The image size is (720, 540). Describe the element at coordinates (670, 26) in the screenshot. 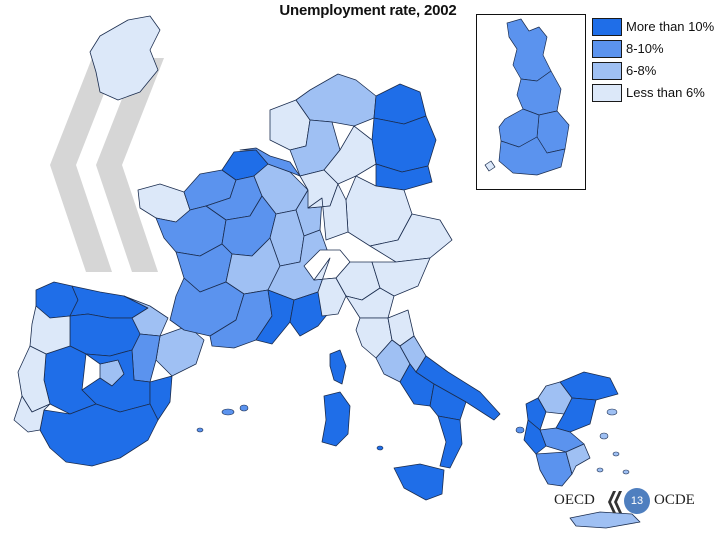

I see `legend-label: More than 10%` at that location.